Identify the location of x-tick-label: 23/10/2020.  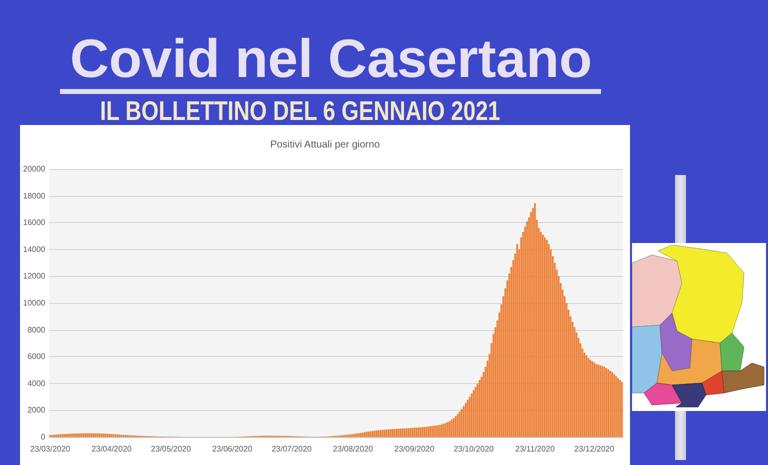
(474, 449).